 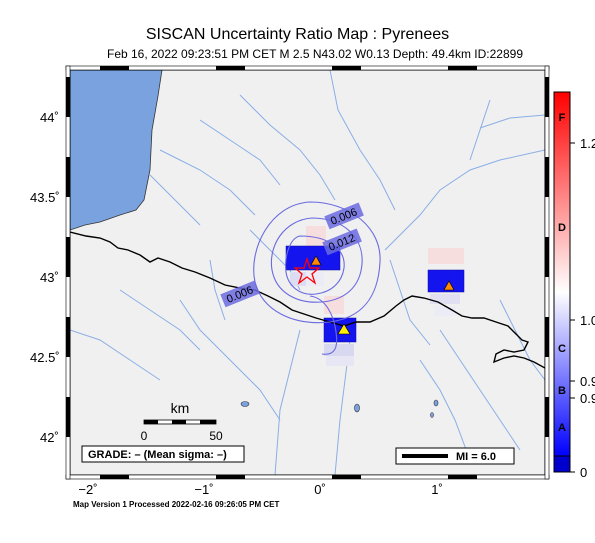 I want to click on stations, so click(x=382, y=295).